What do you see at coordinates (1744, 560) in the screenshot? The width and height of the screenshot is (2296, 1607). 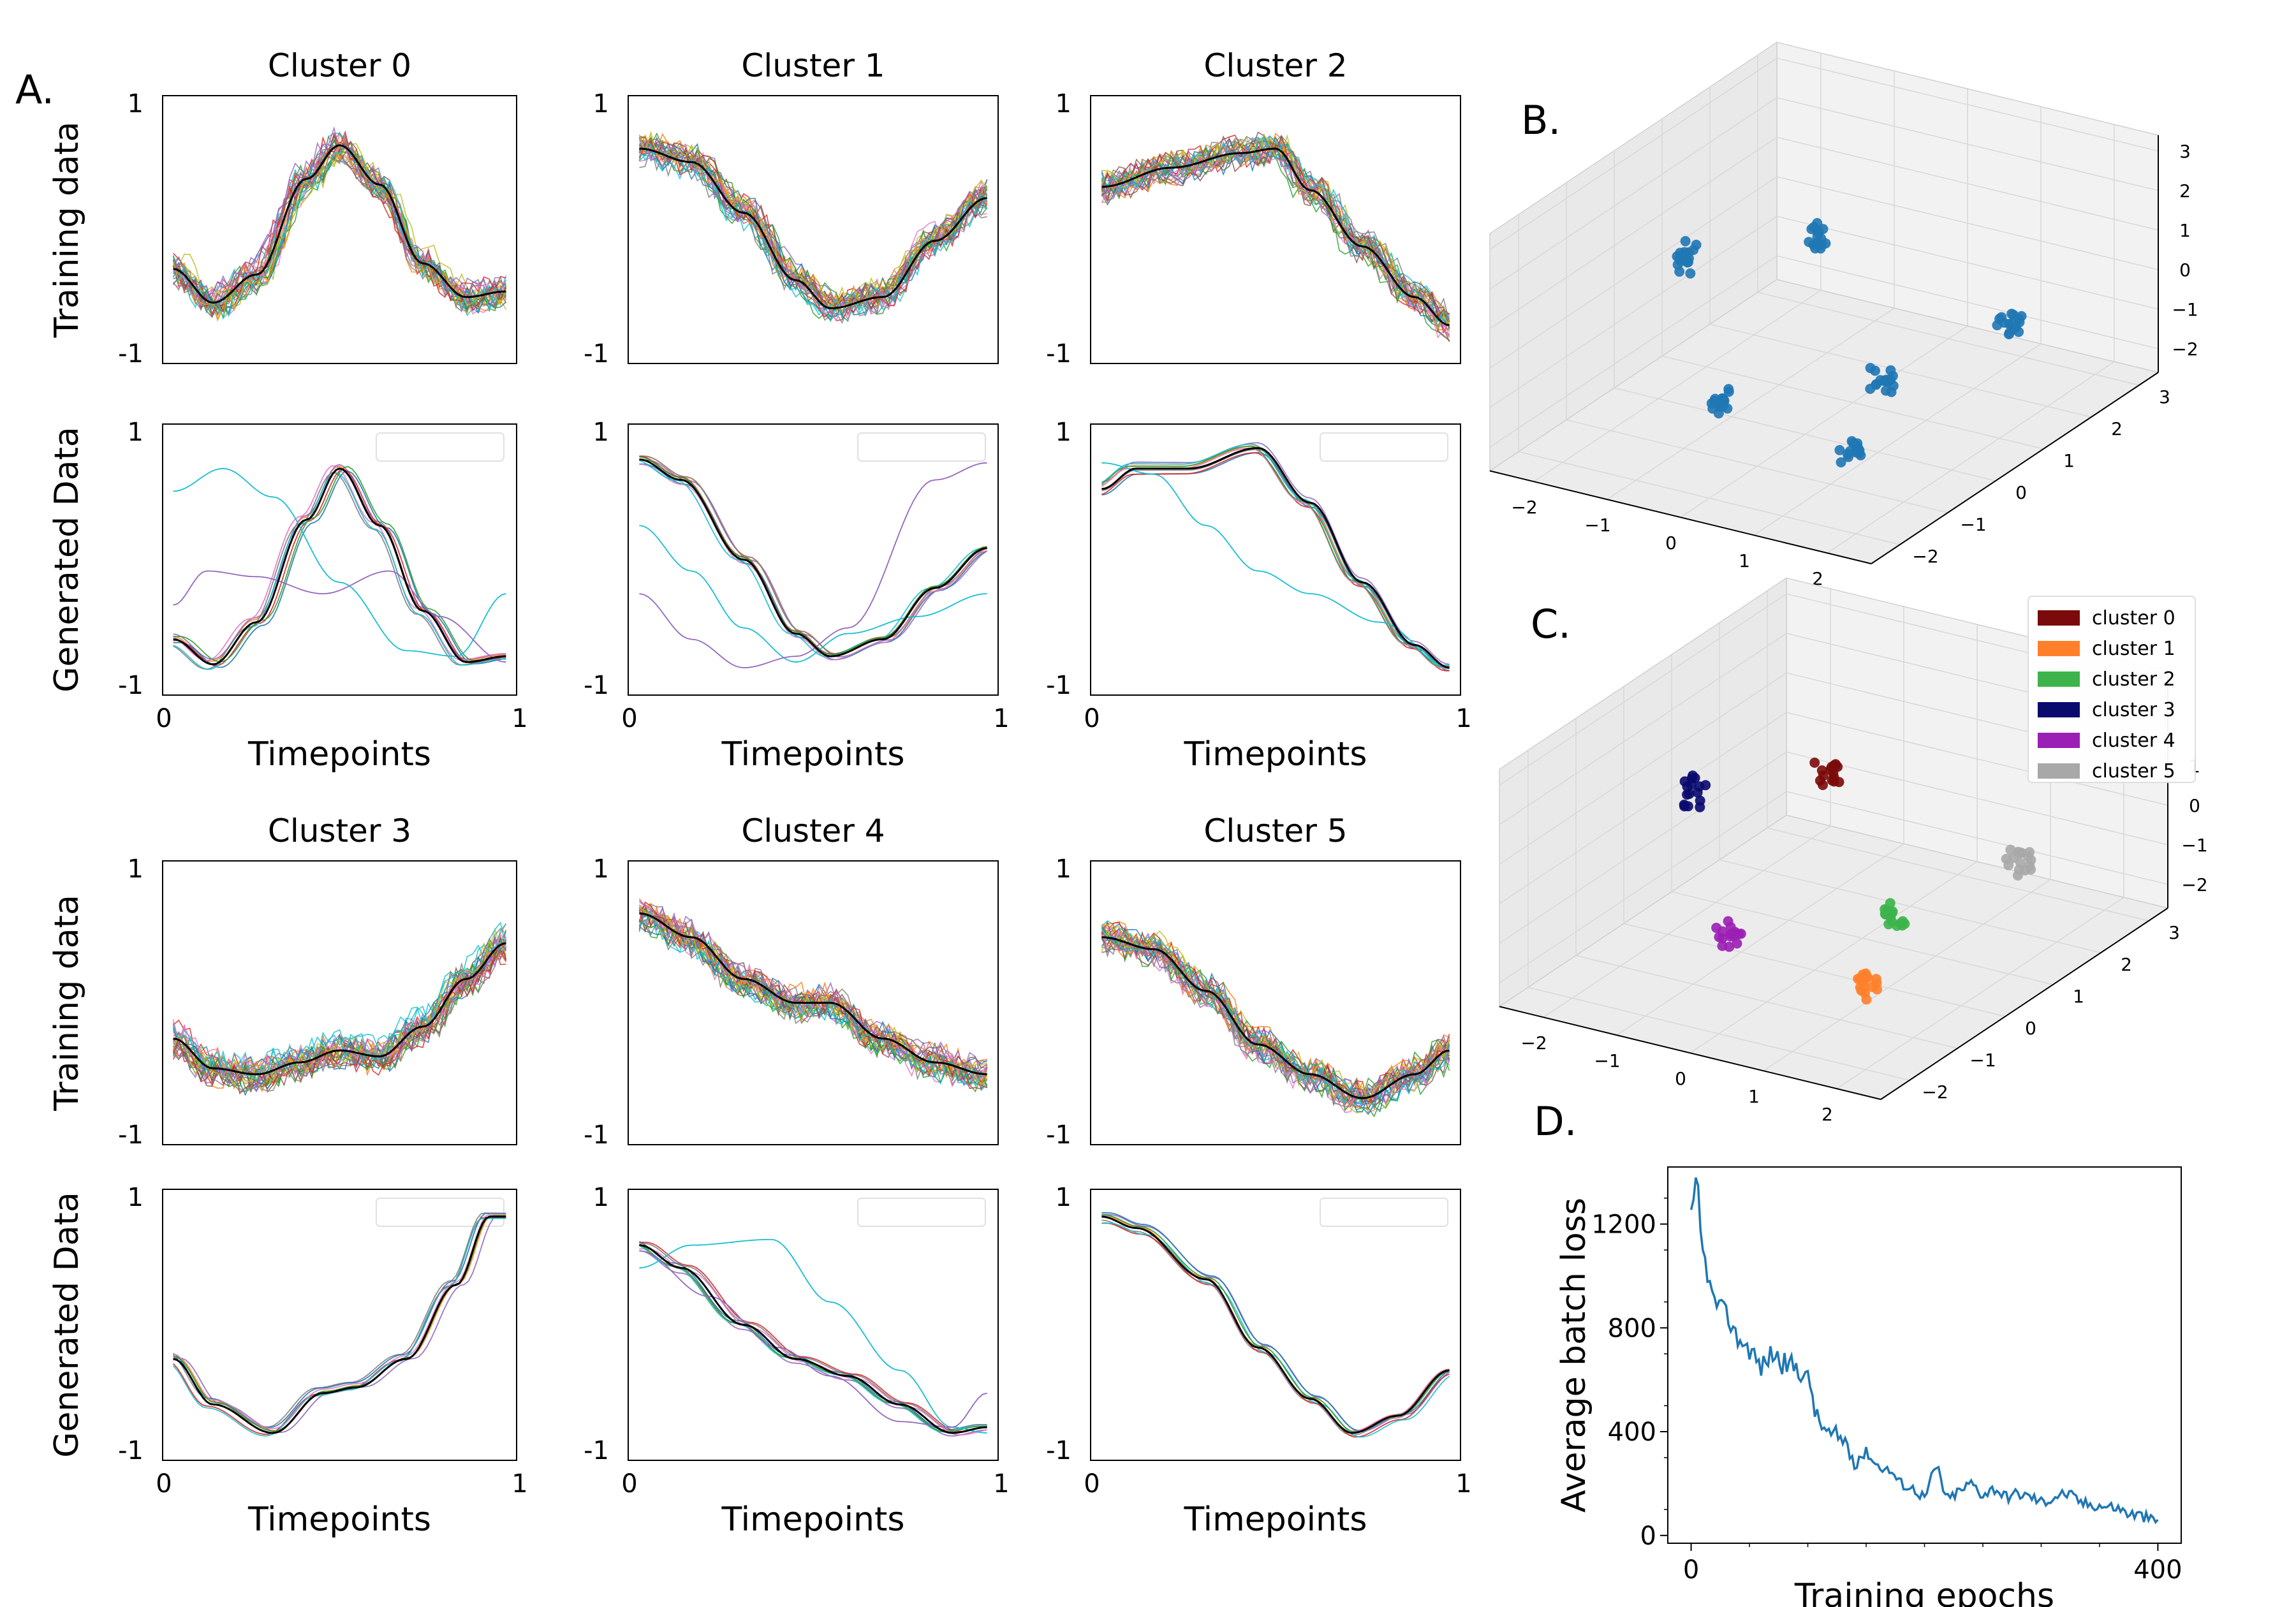 I see `x-tick-label: 1` at bounding box center [1744, 560].